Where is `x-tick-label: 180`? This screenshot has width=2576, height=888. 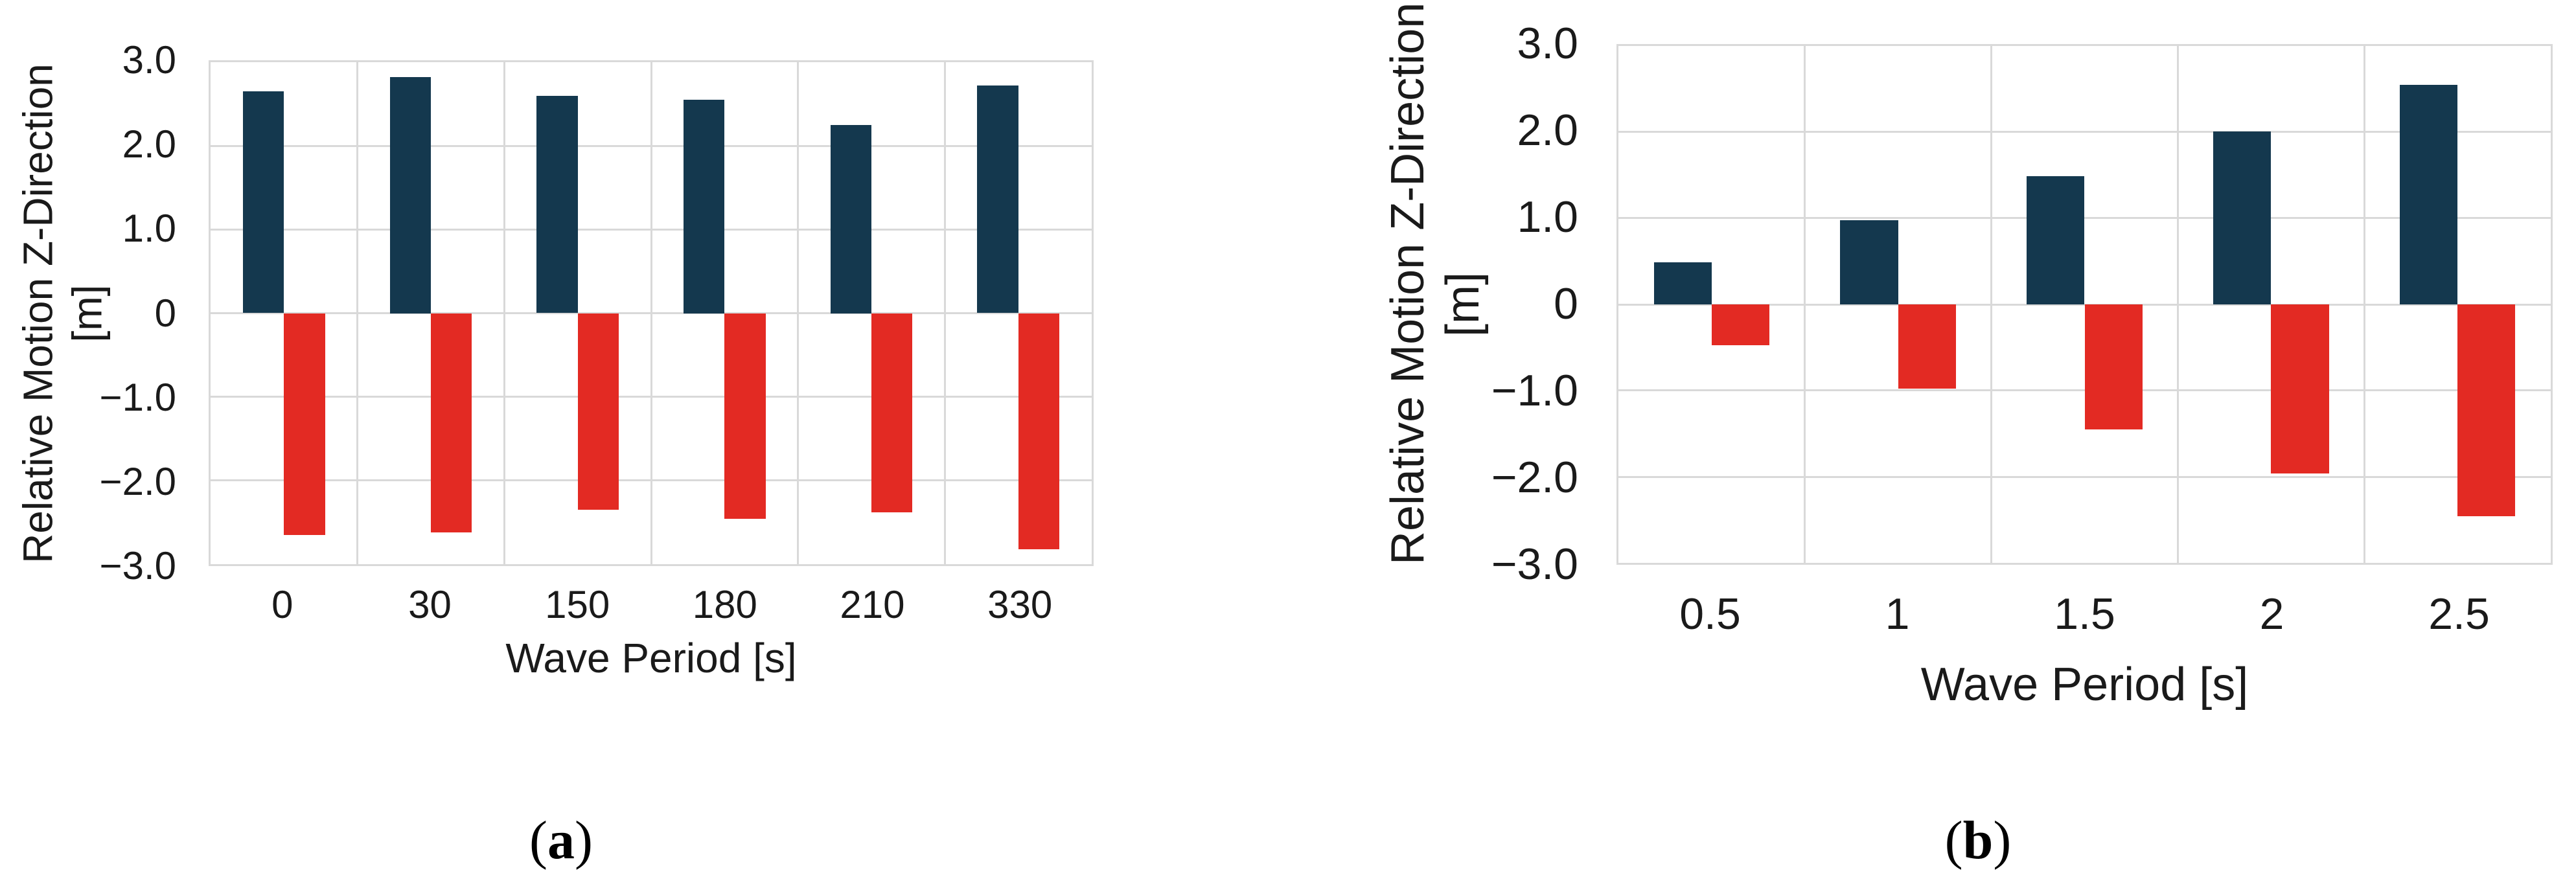 x-tick-label: 180 is located at coordinates (724, 604).